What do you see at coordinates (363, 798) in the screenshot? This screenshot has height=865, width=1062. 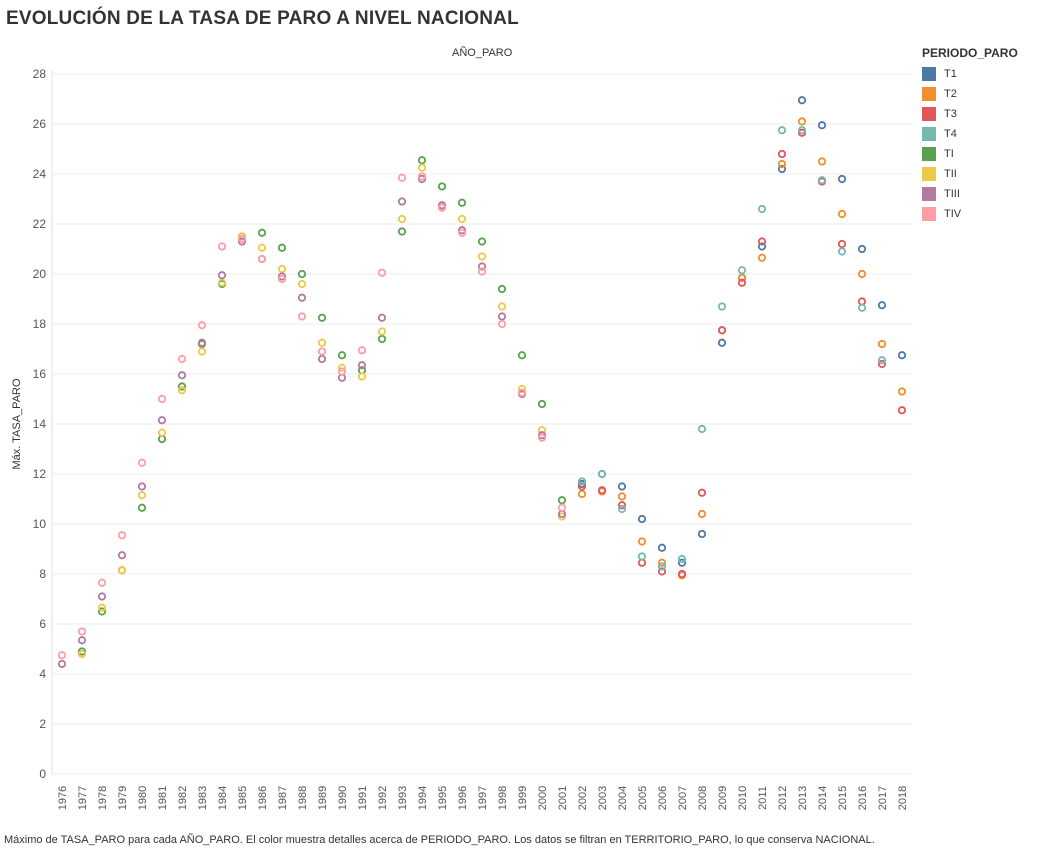 I see `x-tick-label: 1991` at bounding box center [363, 798].